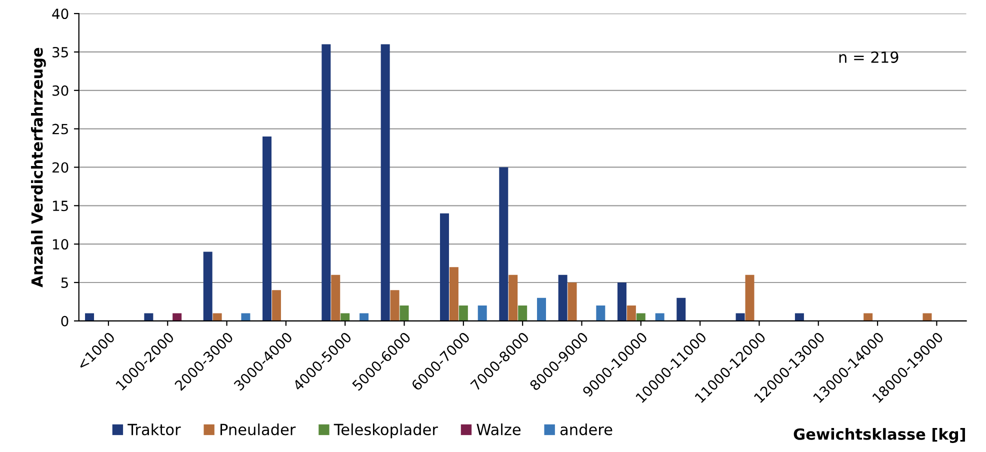 This screenshot has height=452, width=986. I want to click on y-tick-label: 15, so click(60, 206).